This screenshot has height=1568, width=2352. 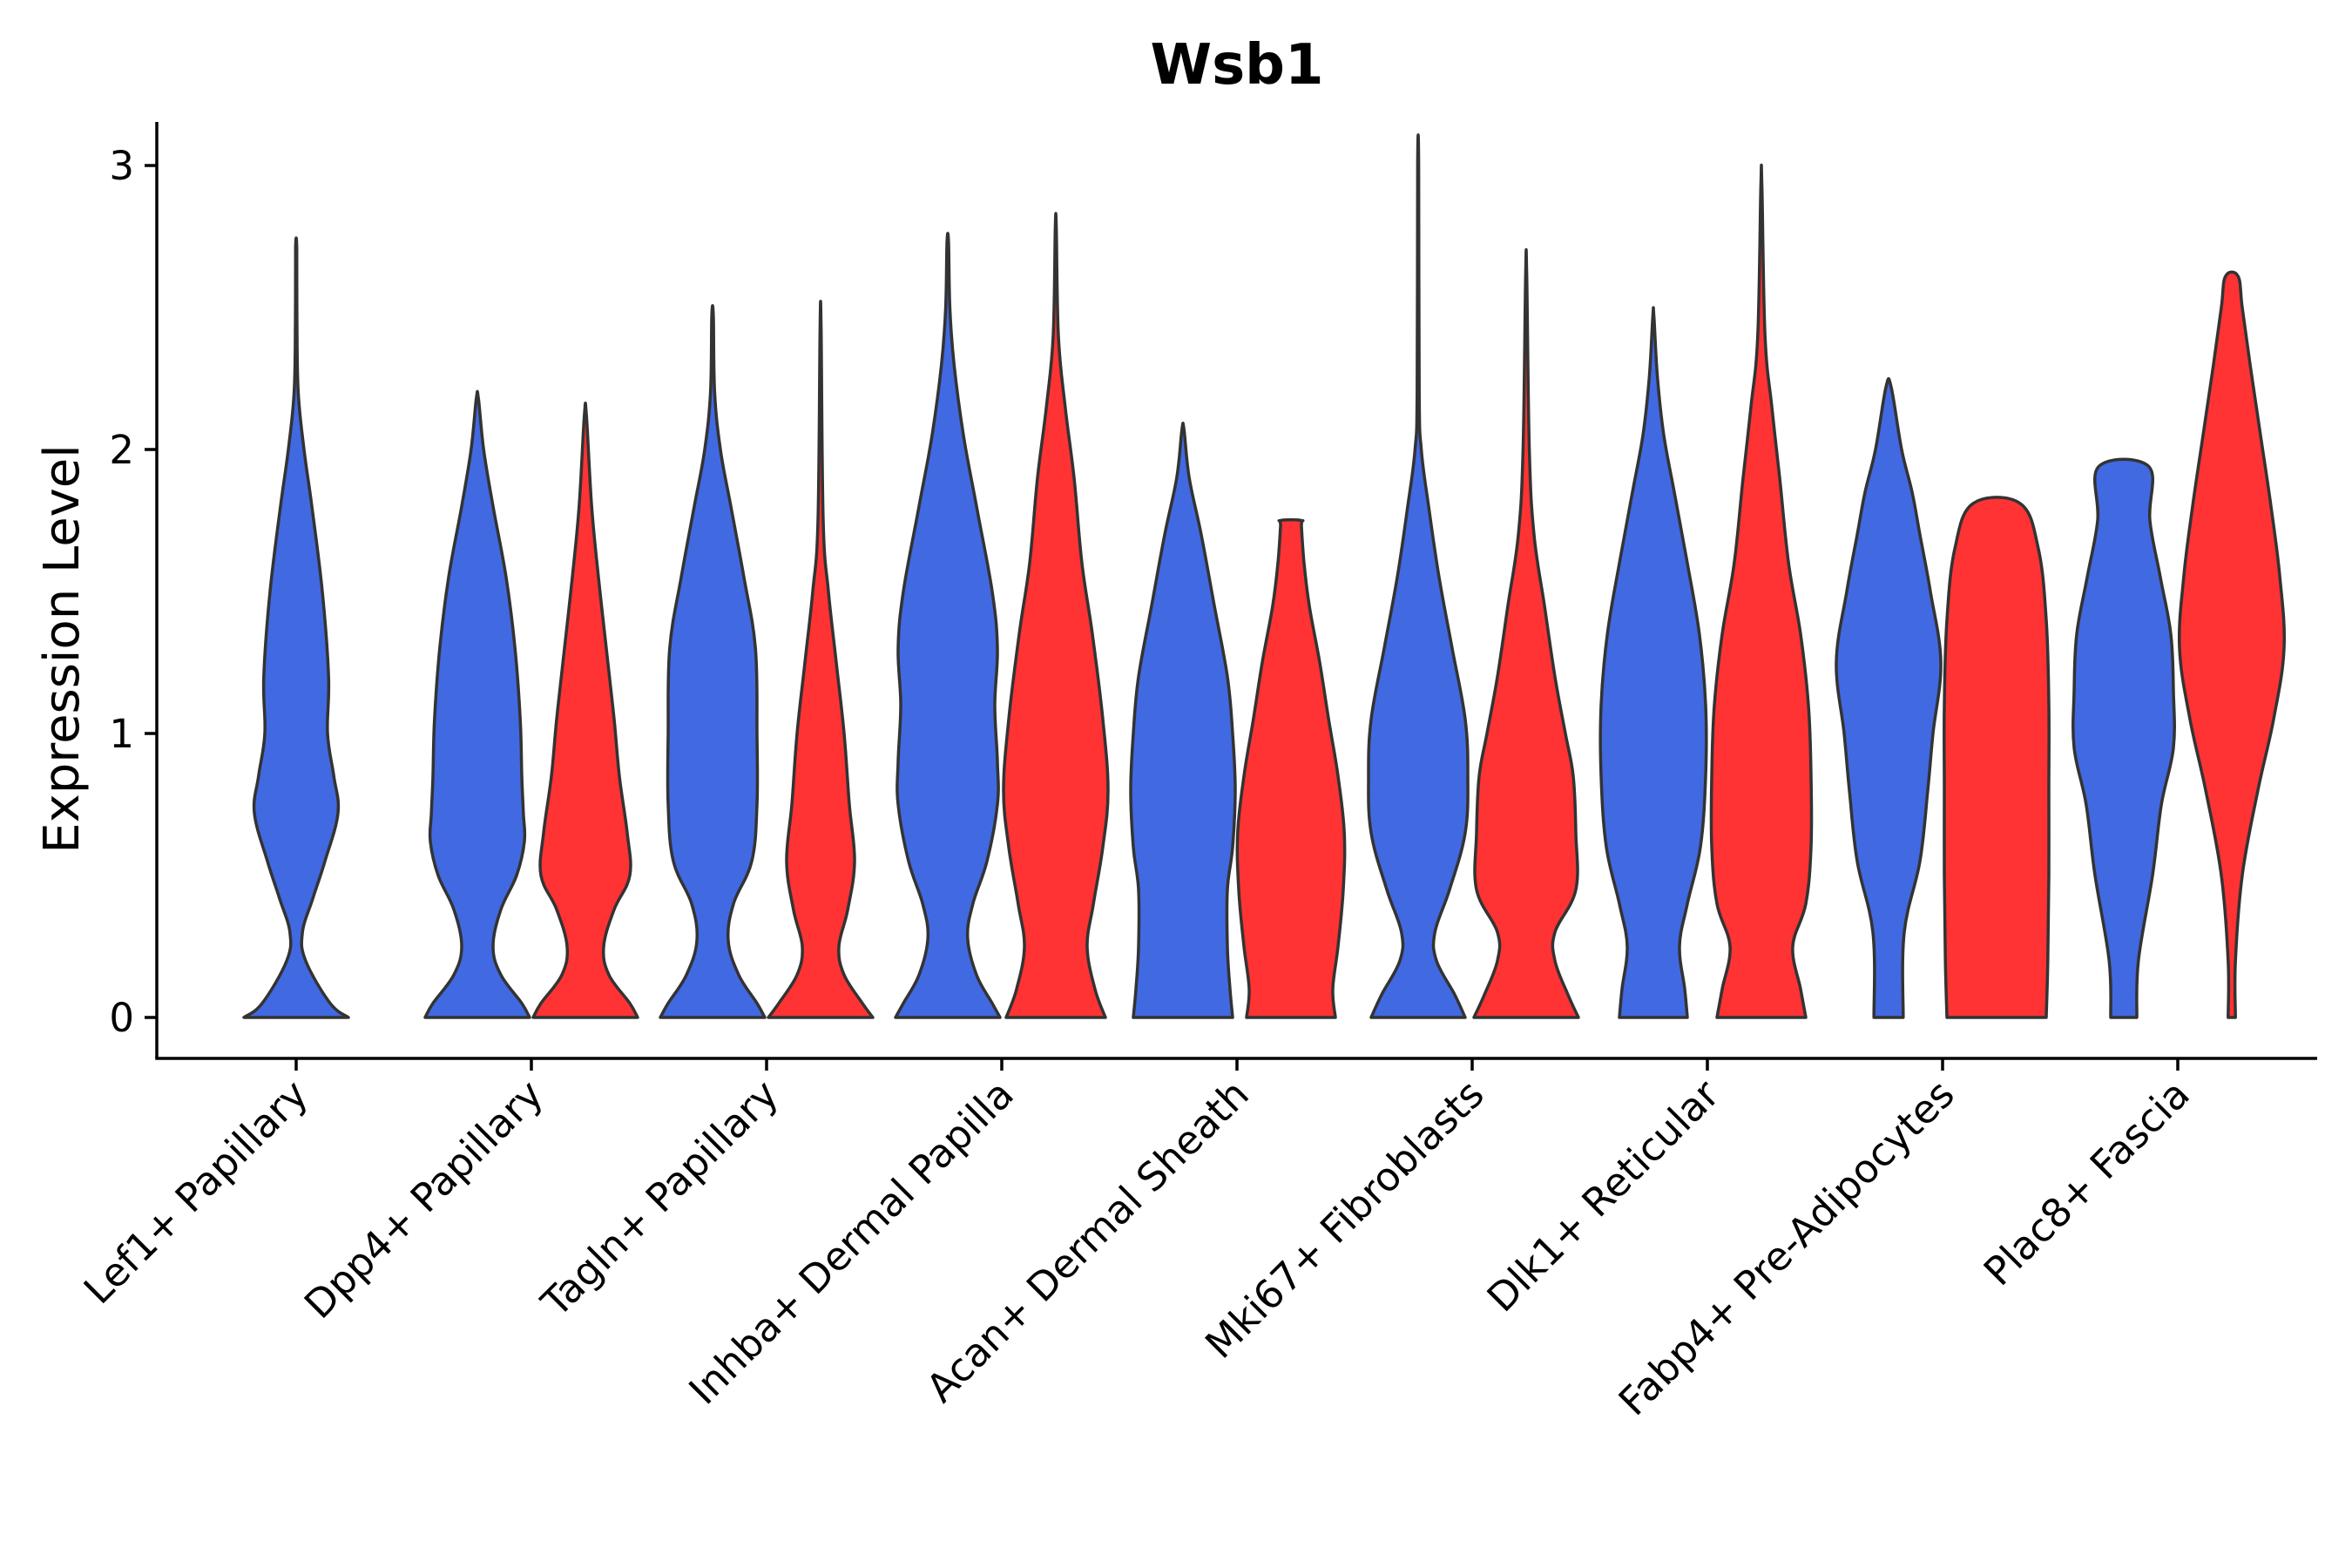 I want to click on x-tick-label: Tagln+ Papillary, so click(x=659, y=1198).